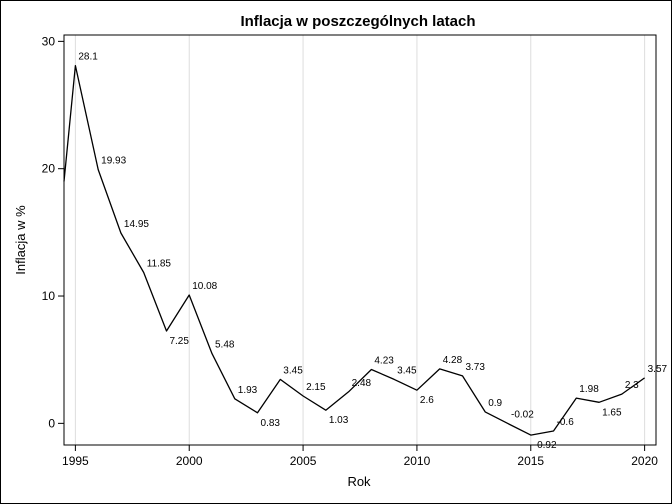 The height and width of the screenshot is (504, 672). I want to click on data-label-1995: 28.1, so click(88, 57).